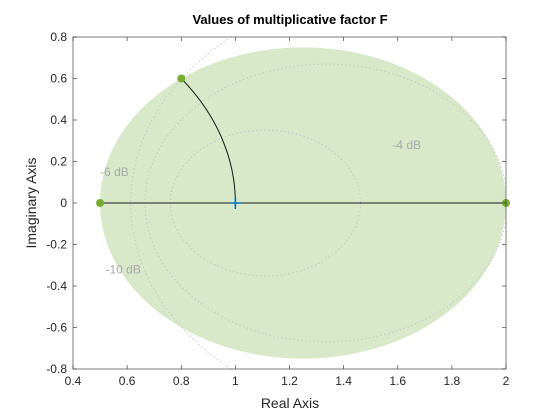 This screenshot has height=420, width=560. Describe the element at coordinates (31, 202) in the screenshot. I see `y-axis-label: Imaginary Axis` at that location.